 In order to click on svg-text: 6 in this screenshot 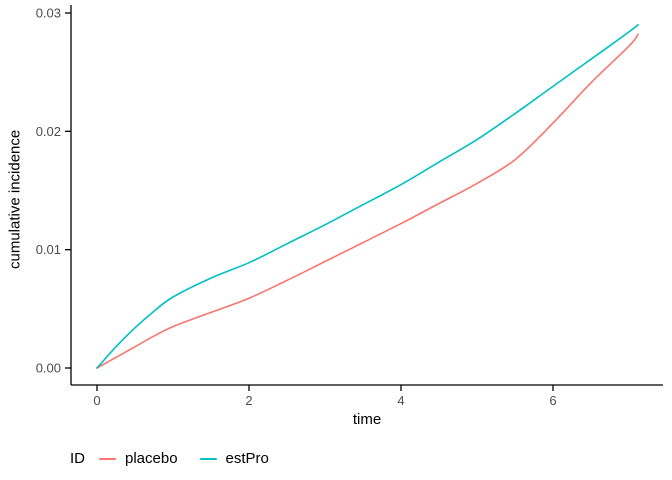, I will do `click(552, 400)`.